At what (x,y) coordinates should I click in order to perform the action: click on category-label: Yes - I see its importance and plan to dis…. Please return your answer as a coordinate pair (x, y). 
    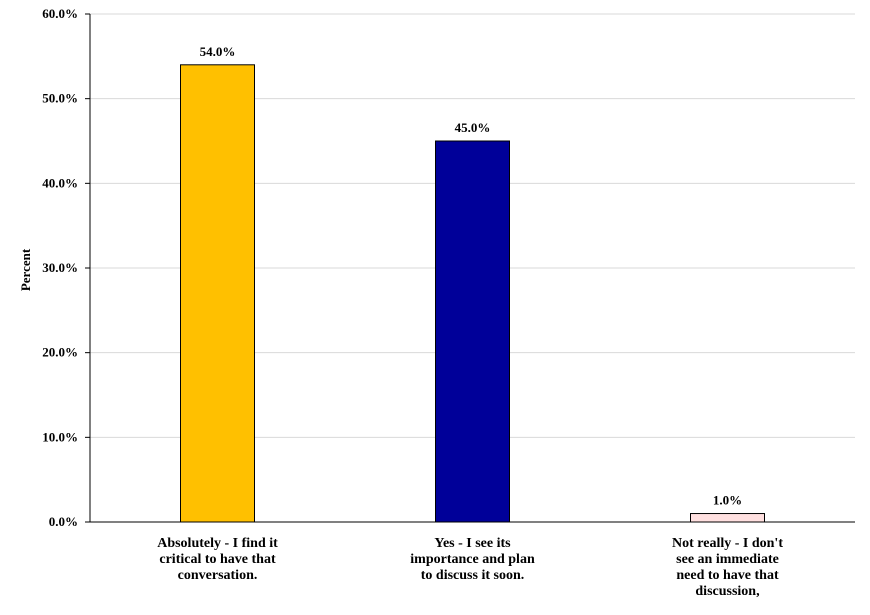
    Looking at the image, I should click on (472, 559).